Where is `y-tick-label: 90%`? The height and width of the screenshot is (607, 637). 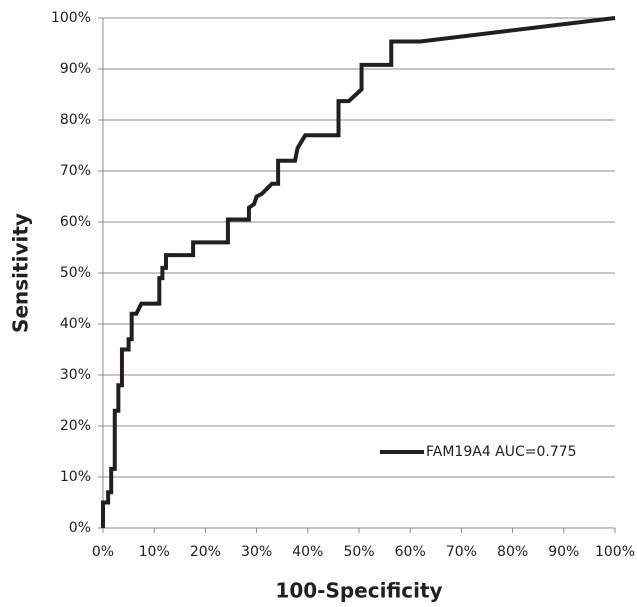
y-tick-label: 90% is located at coordinates (75, 69).